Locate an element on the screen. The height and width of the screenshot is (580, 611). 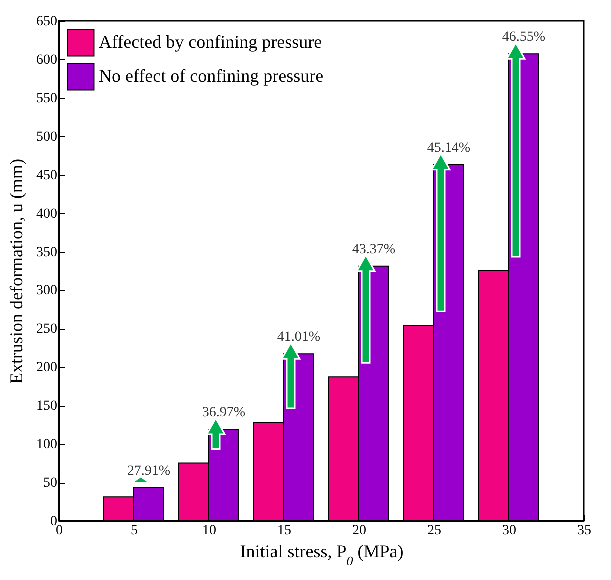
y-tick-label: 550 is located at coordinates (47, 98).